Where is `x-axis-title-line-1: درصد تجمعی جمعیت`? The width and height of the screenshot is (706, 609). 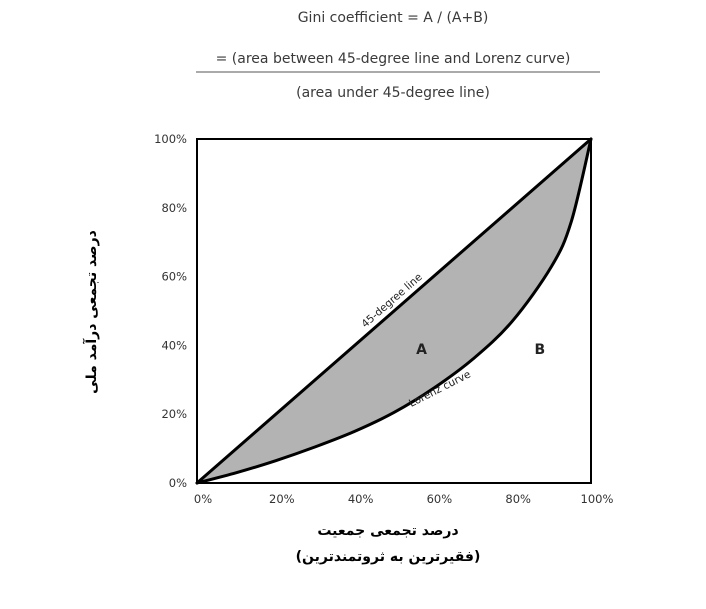
x-axis-title-line-1: درصد تجمعی جمعیت is located at coordinates (387, 531).